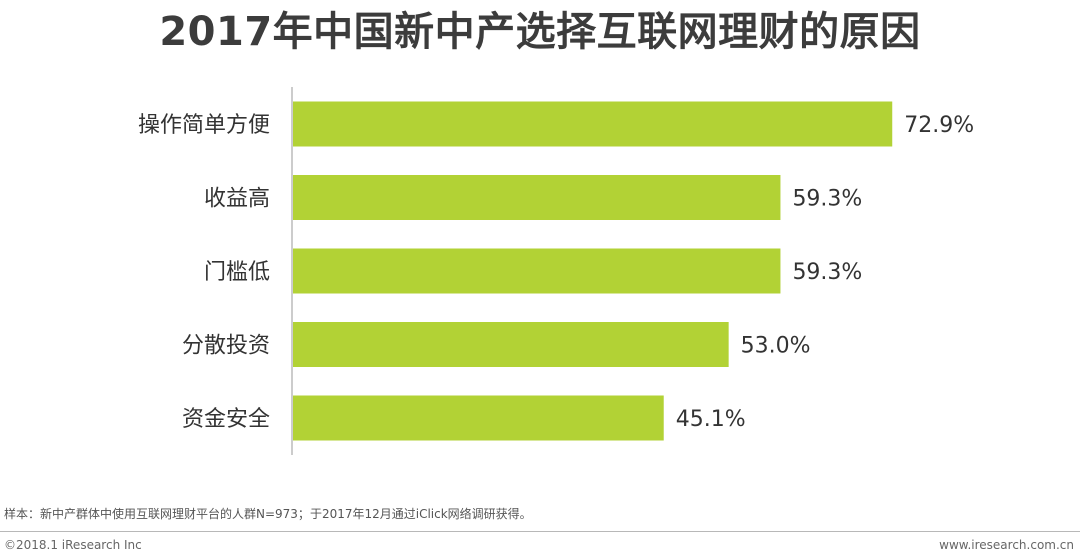 Image resolution: width=1080 pixels, height=559 pixels. Describe the element at coordinates (204, 125) in the screenshot. I see `category-label-0: 操作简单方便` at that location.